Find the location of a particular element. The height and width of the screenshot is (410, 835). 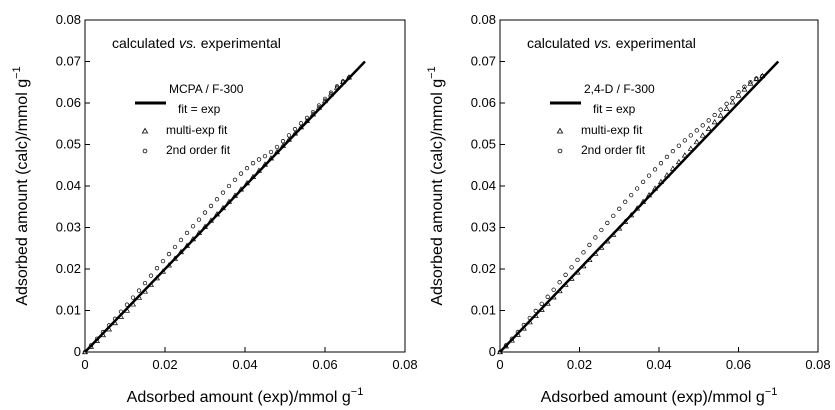

y-axis-label-exponent: −1 is located at coordinates (17, 72).